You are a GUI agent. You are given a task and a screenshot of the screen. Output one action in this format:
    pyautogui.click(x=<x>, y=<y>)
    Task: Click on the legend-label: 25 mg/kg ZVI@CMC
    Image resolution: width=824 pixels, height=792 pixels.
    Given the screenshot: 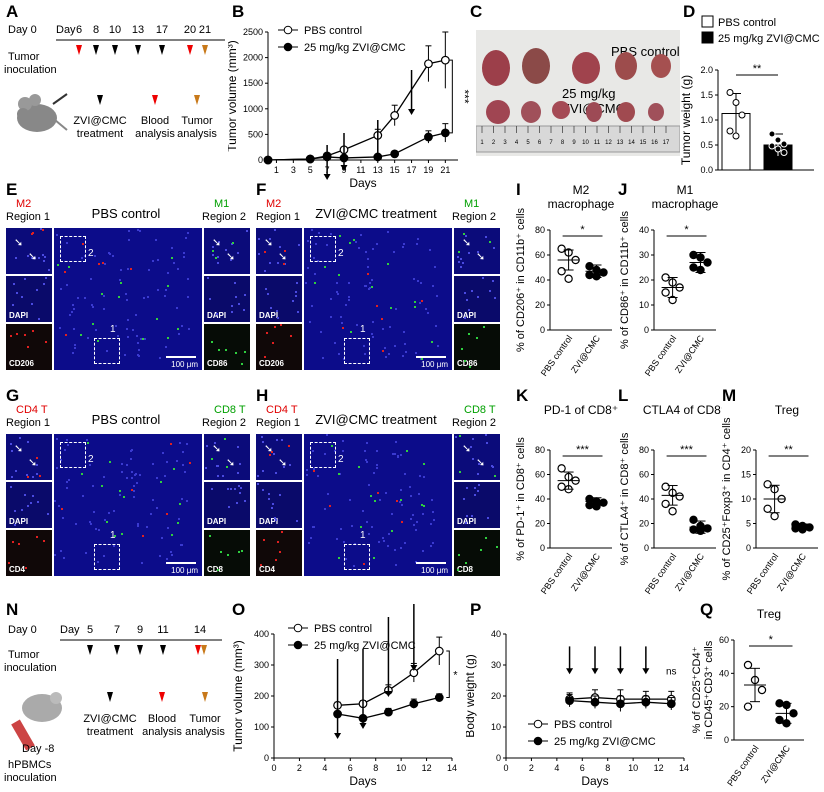 What is the action you would take?
    pyautogui.click(x=769, y=39)
    